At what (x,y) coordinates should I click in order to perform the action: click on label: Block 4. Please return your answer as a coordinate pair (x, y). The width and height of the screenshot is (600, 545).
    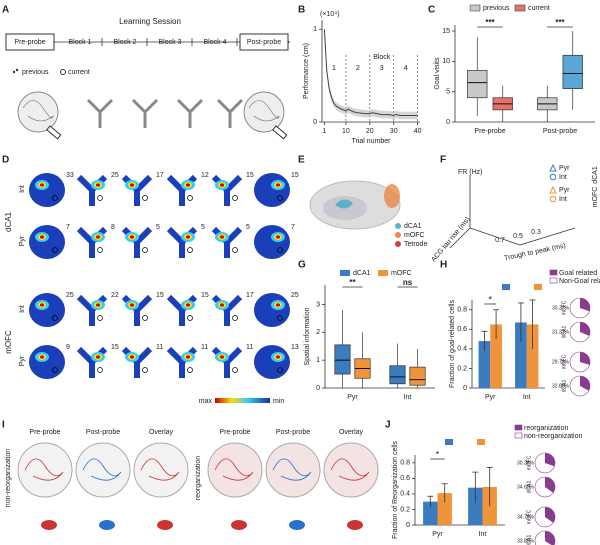
    Looking at the image, I should click on (215, 42).